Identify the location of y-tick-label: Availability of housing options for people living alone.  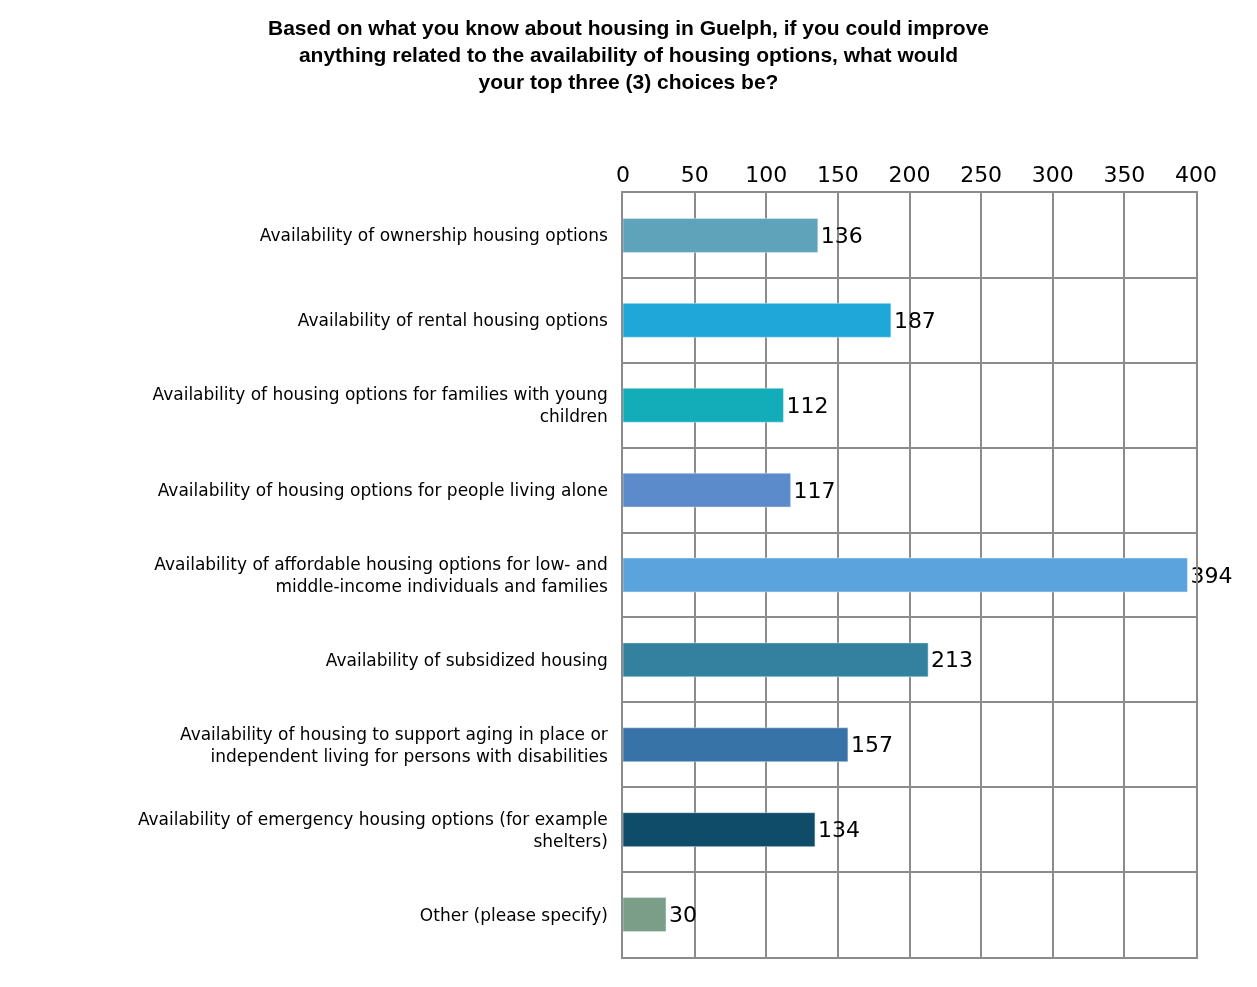
(382, 490).